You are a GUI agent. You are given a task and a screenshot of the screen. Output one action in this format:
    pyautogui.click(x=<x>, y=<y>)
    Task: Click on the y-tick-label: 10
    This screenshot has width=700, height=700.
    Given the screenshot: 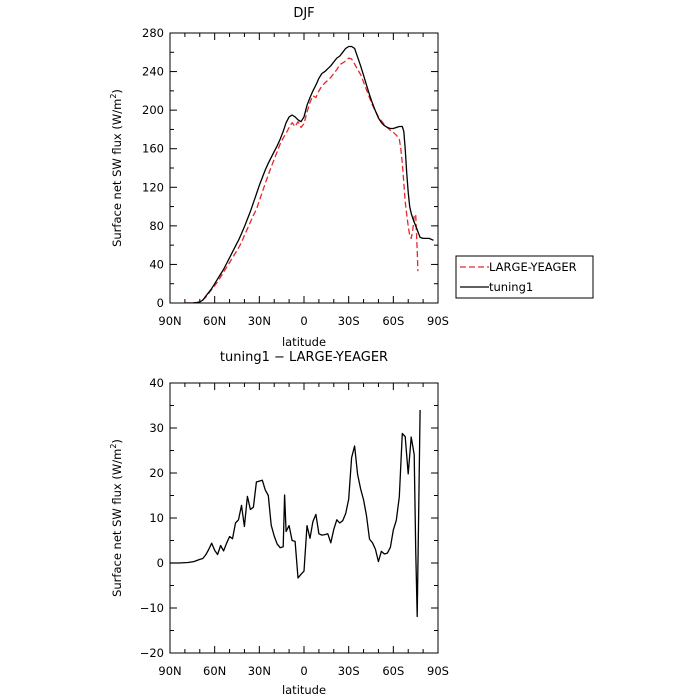 What is the action you would take?
    pyautogui.click(x=156, y=518)
    